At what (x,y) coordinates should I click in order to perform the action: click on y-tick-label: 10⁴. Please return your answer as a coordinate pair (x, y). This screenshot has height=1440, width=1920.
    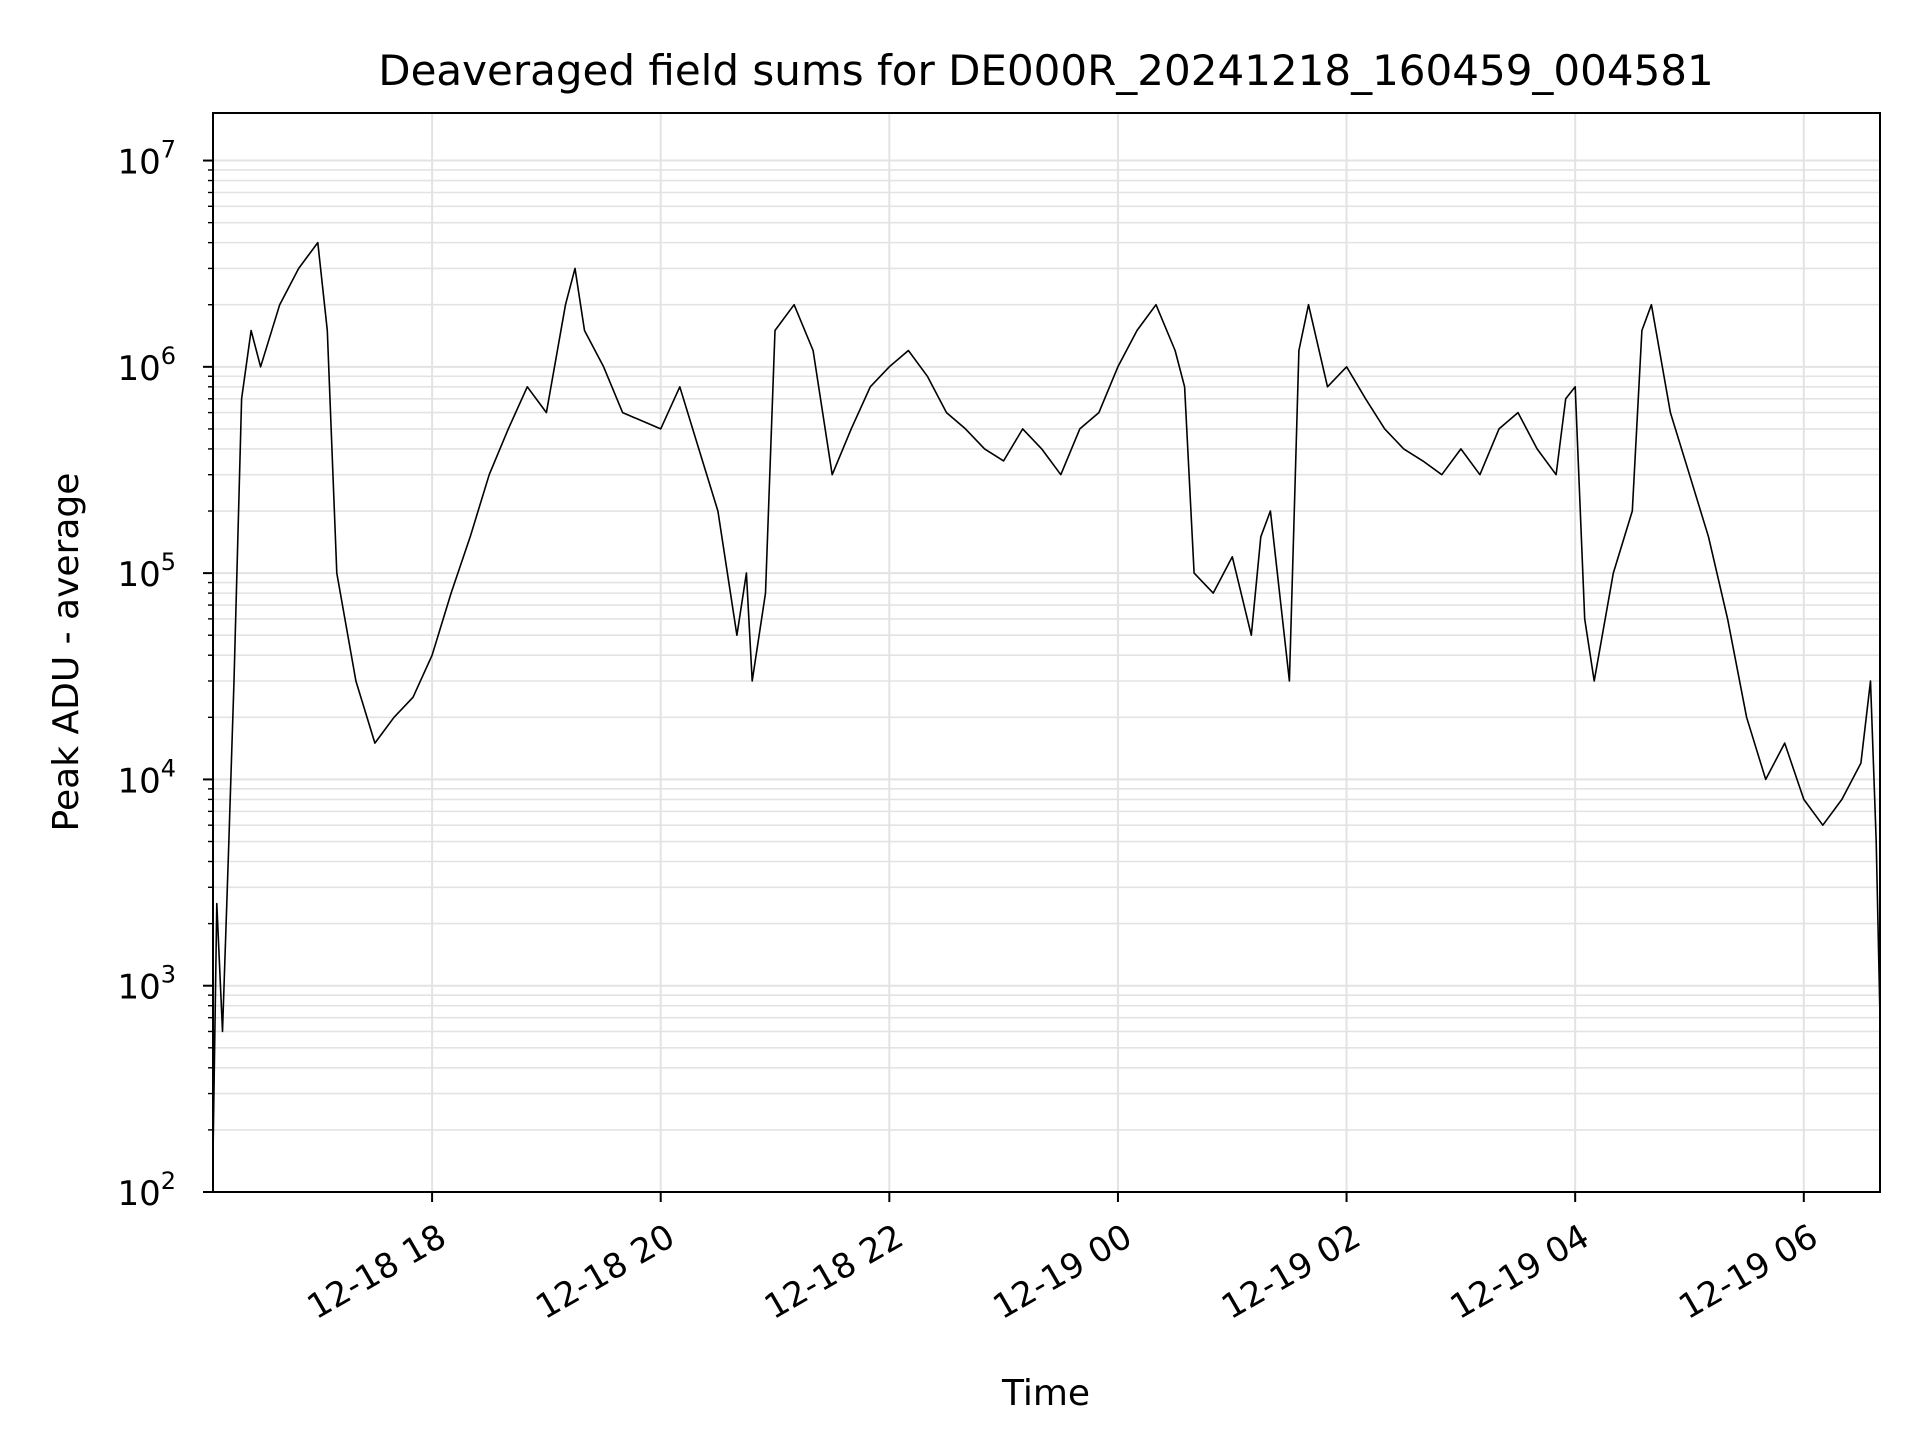
    Looking at the image, I should click on (146, 777).